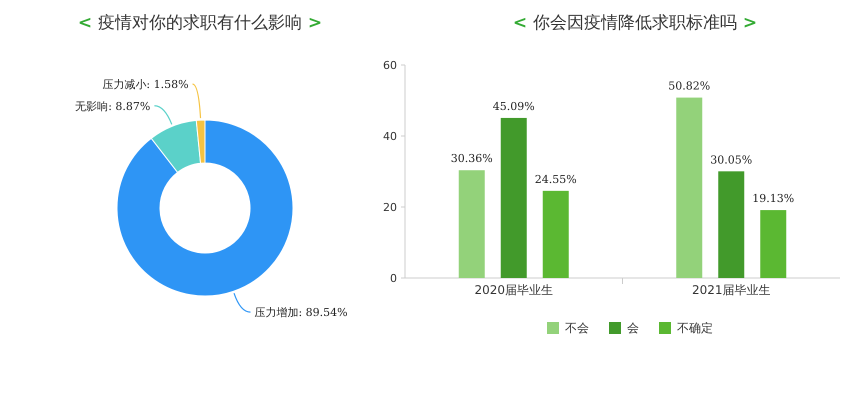  I want to click on data-label: 50.82%, so click(689, 86).